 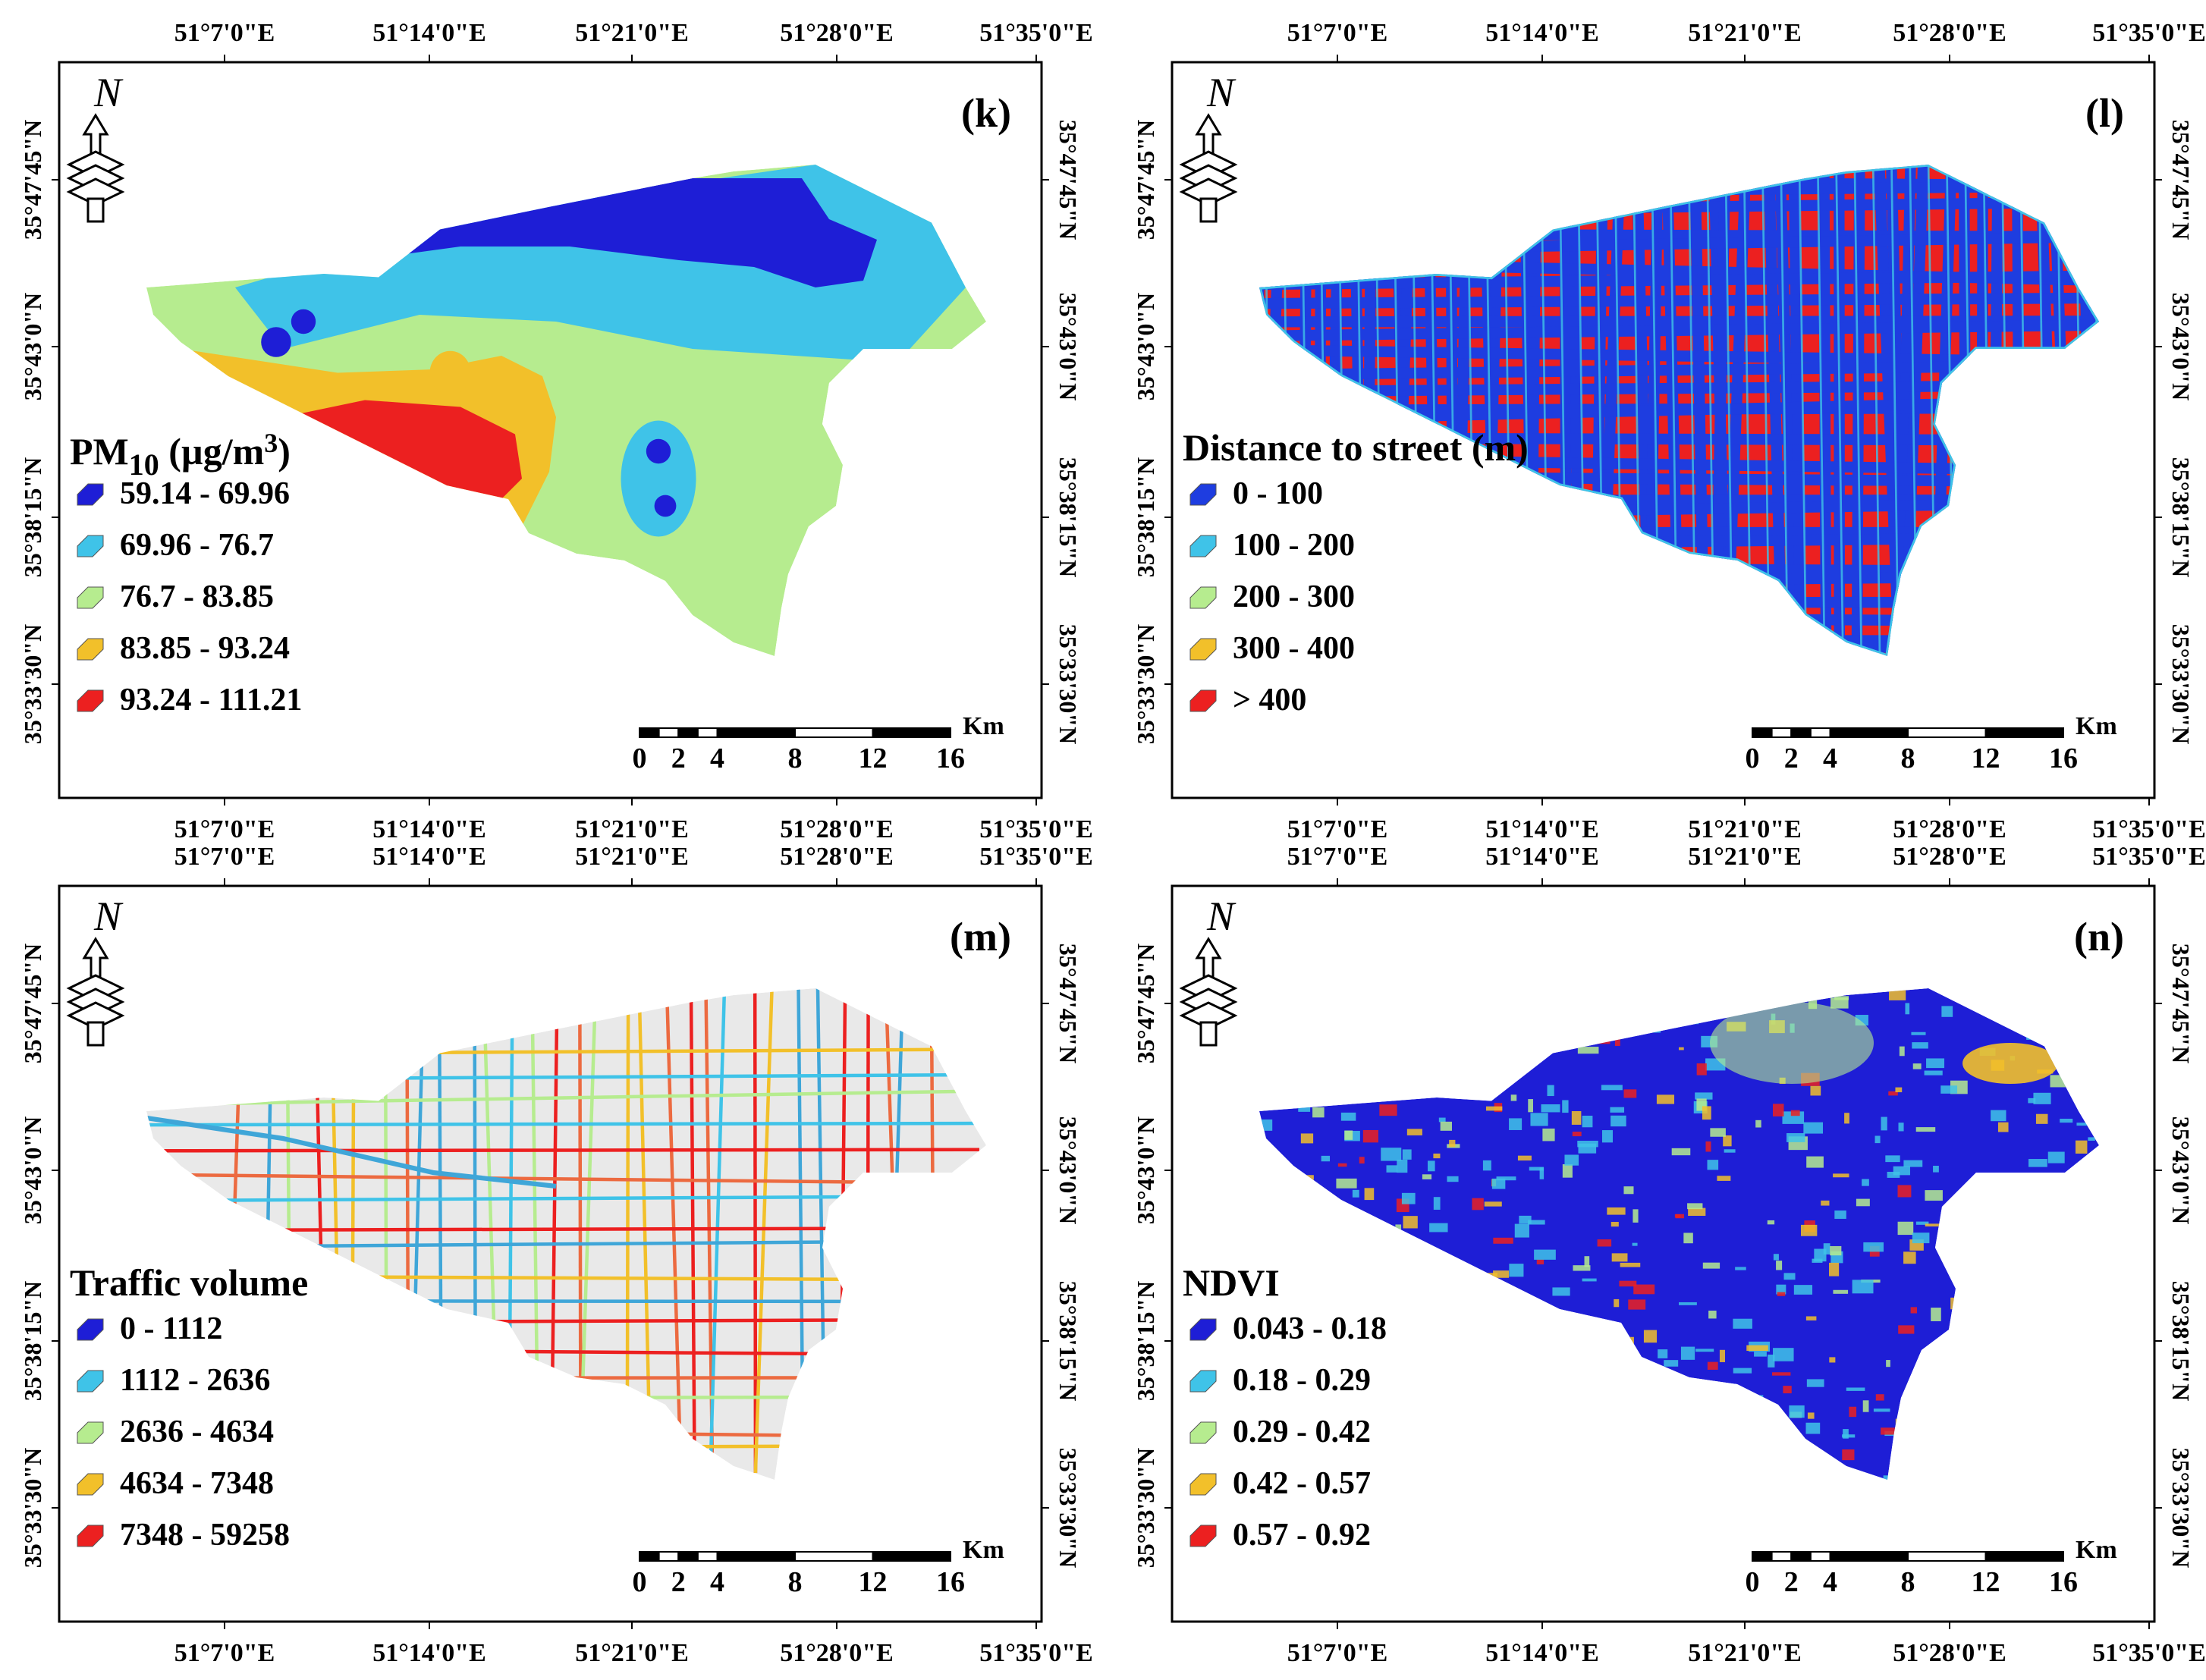 What do you see at coordinates (205, 648) in the screenshot?
I see `legend-item-label: 83.85 - 93.24` at bounding box center [205, 648].